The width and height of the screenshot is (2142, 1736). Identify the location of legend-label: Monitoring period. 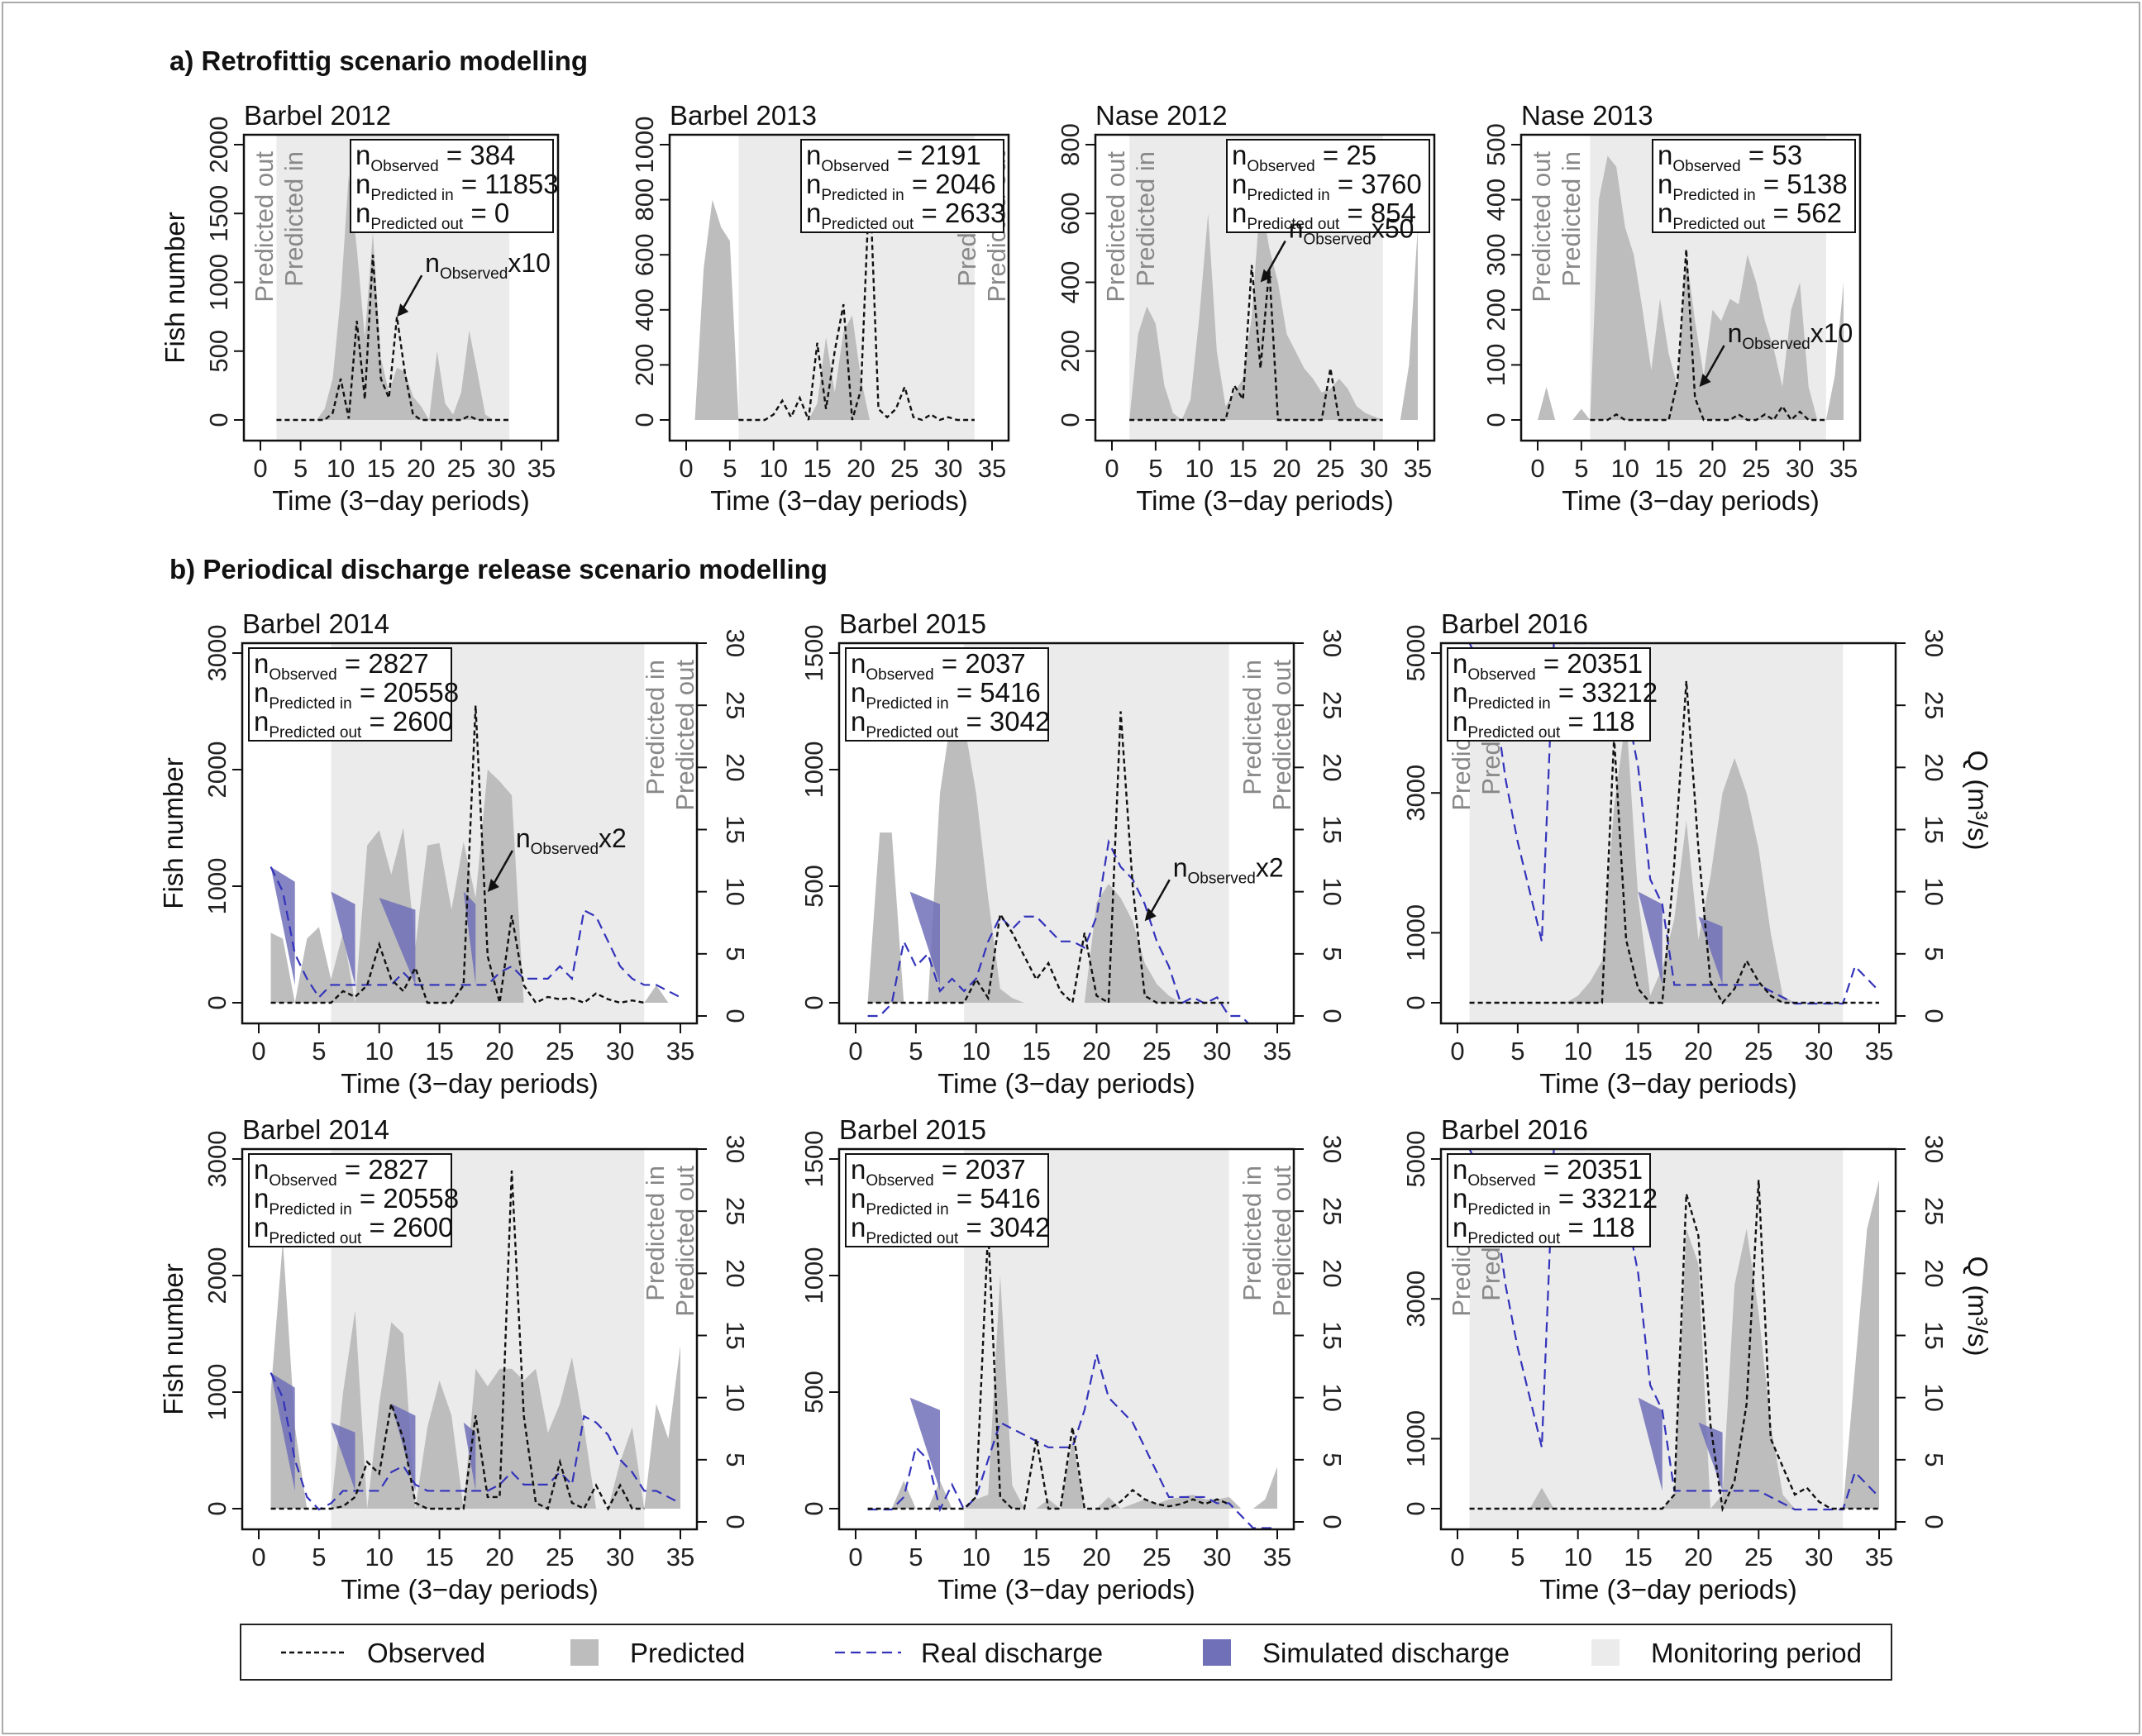
(1756, 1653).